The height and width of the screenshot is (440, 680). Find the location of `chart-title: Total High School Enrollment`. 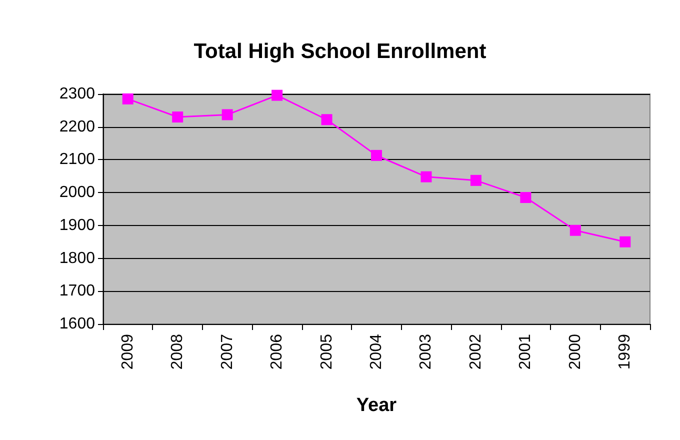

chart-title: Total High School Enrollment is located at coordinates (340, 51).